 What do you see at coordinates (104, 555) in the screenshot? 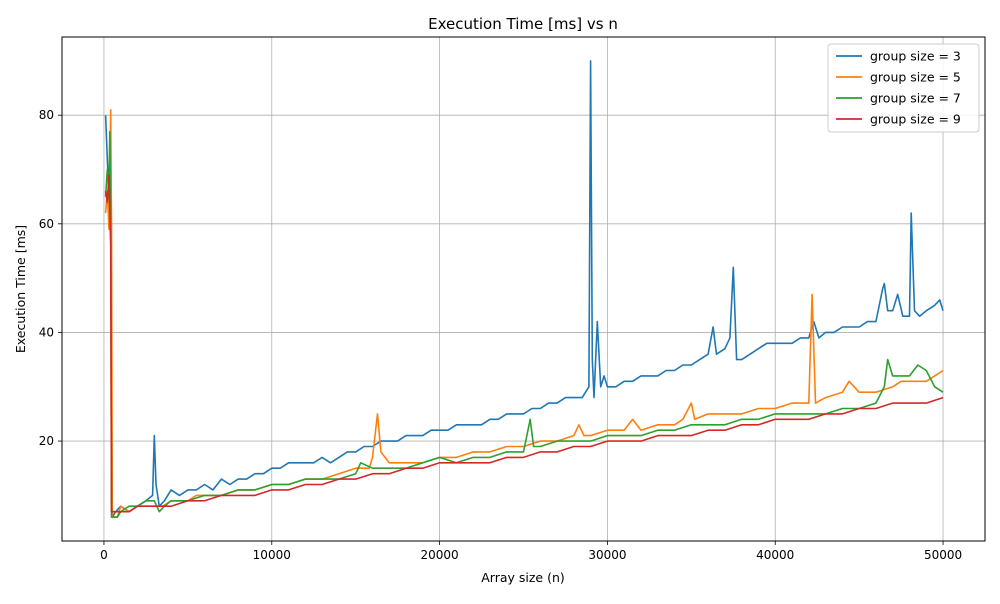
I see `x-tick-label: 0` at bounding box center [104, 555].